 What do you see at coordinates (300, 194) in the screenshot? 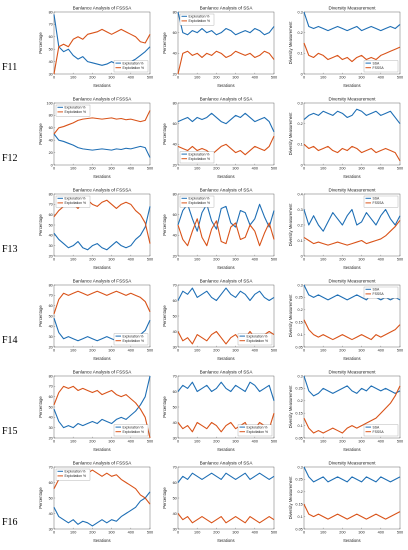
I see `y-tick-label: 0.4` at bounding box center [300, 194].